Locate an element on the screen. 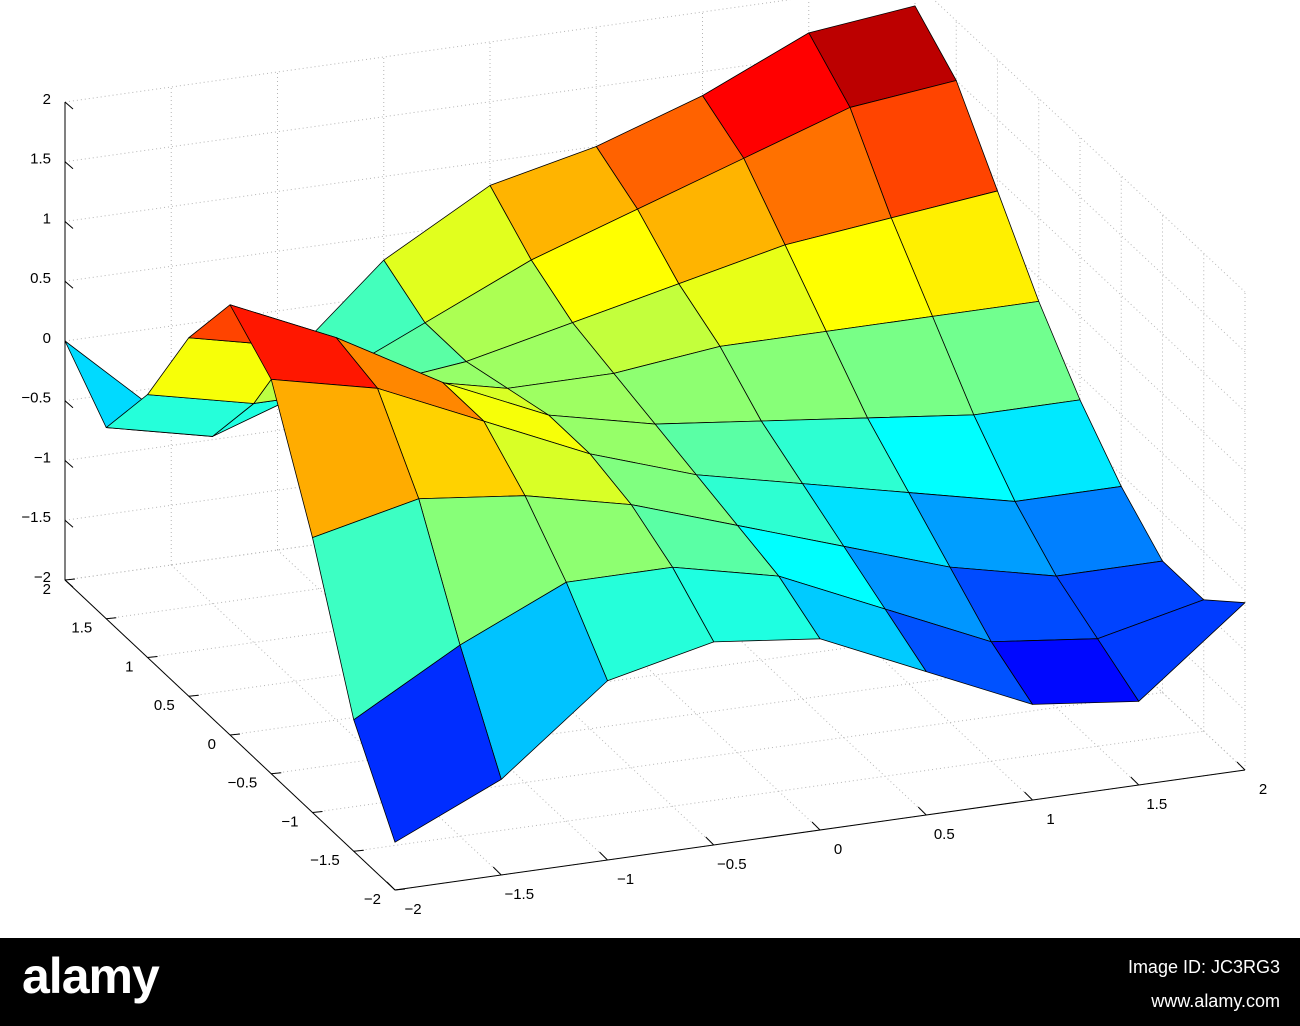 Image resolution: width=1300 pixels, height=1026 pixels. y-tick-label: 0.5 is located at coordinates (164, 705).